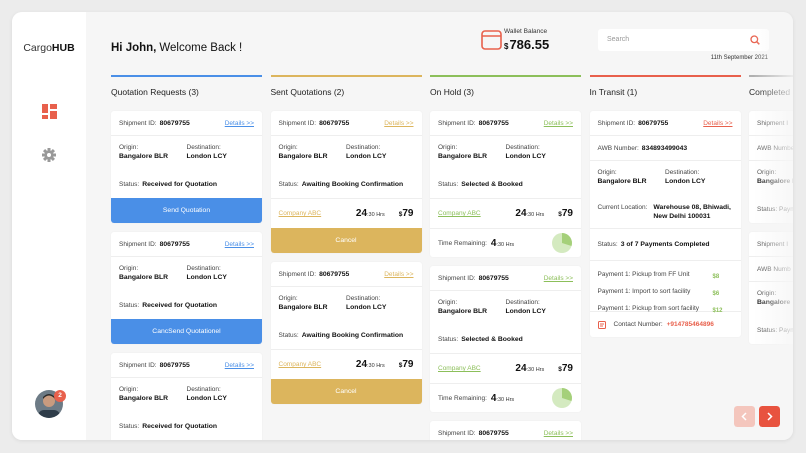 This screenshot has height=453, width=806. I want to click on timer-icon, so click(562, 398).